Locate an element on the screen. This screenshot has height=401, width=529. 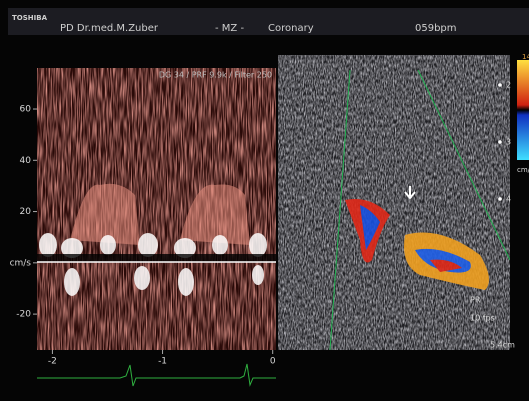
patient: PD Dr.med.M.Zuber is located at coordinates (109, 28).